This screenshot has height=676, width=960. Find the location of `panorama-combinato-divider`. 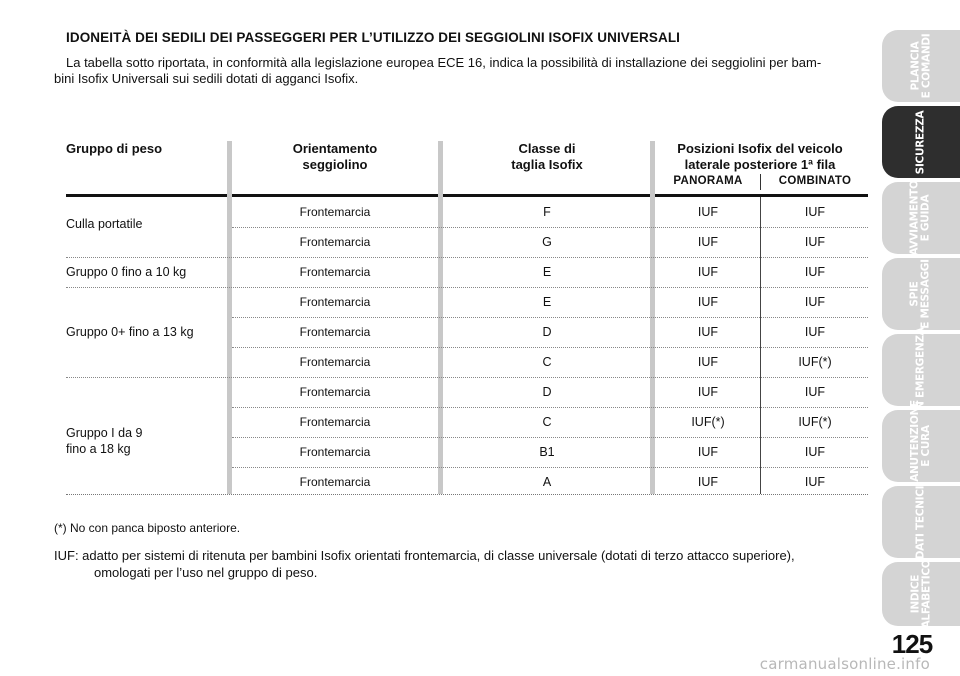

panorama-combinato-divider is located at coordinates (760, 345).